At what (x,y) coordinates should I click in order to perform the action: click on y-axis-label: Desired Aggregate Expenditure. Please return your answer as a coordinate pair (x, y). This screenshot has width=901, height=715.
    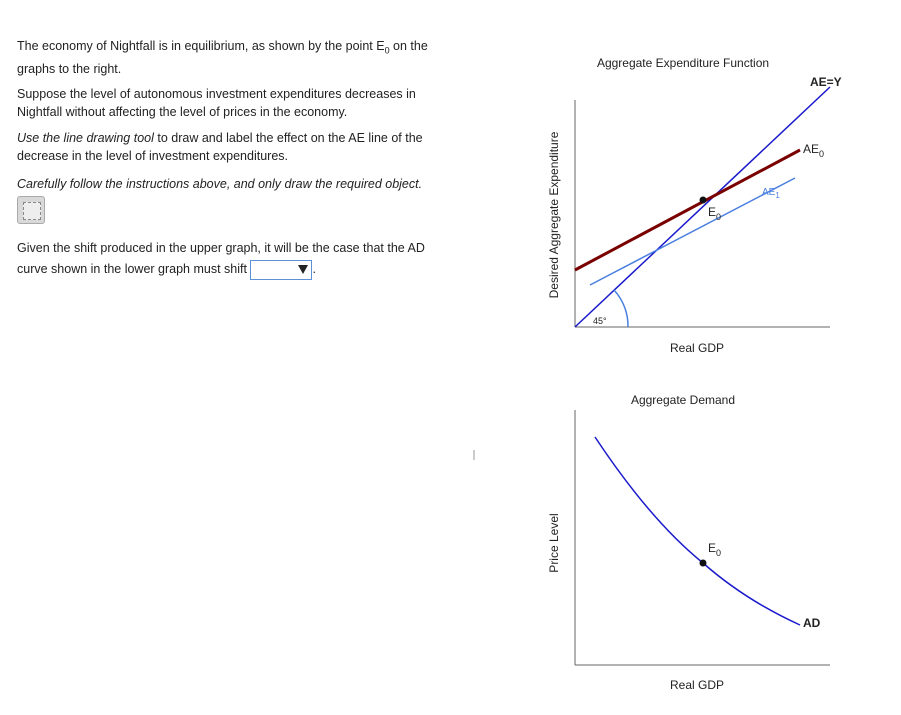
    Looking at the image, I should click on (554, 214).